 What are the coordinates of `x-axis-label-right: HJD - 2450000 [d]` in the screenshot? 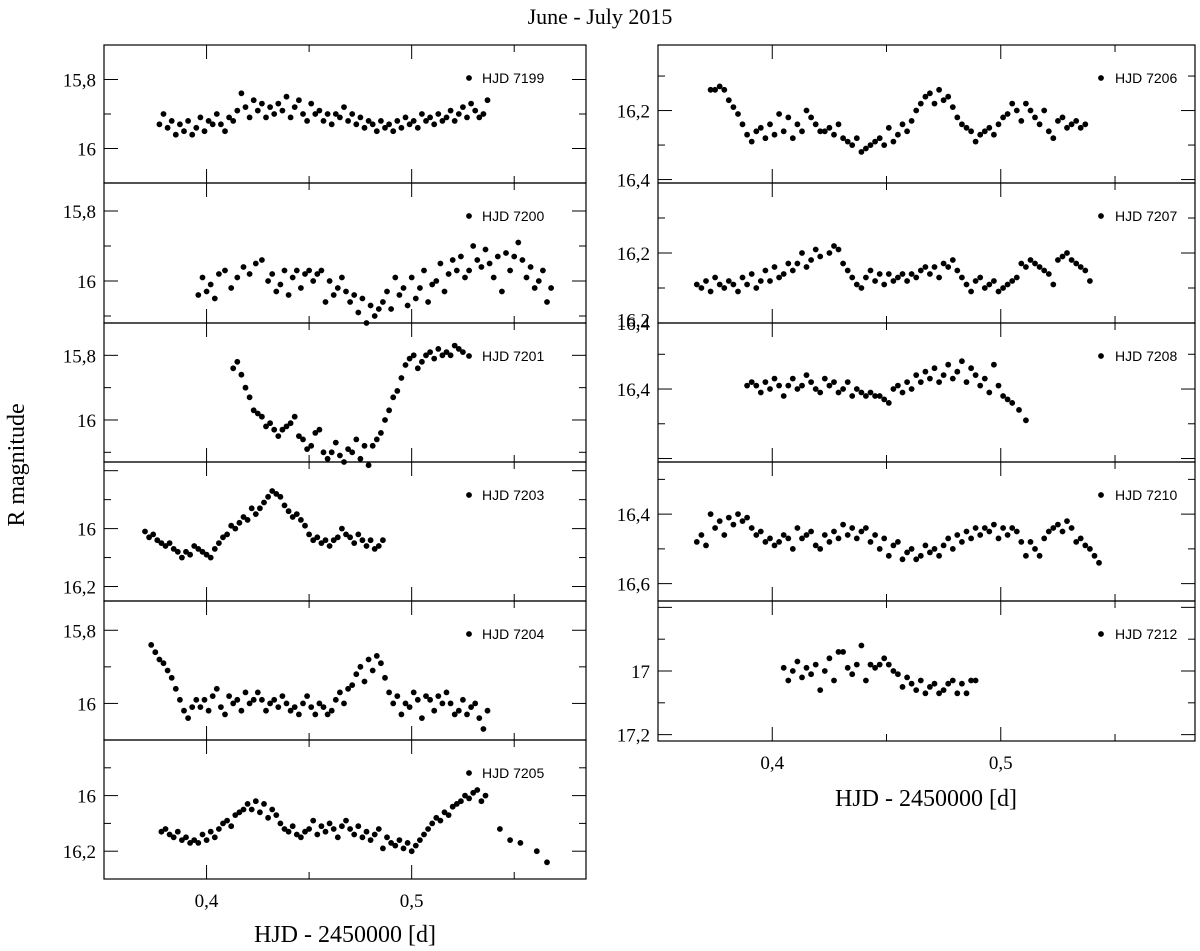 It's located at (926, 799).